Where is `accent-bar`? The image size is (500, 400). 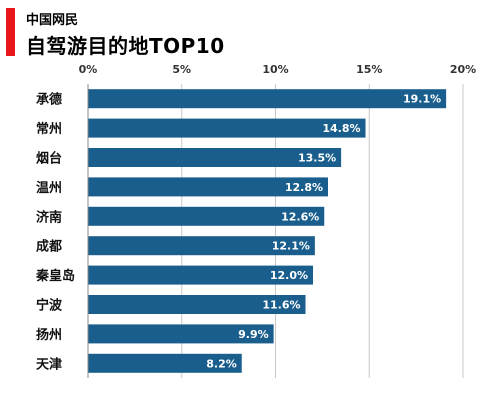
accent-bar is located at coordinates (10, 32).